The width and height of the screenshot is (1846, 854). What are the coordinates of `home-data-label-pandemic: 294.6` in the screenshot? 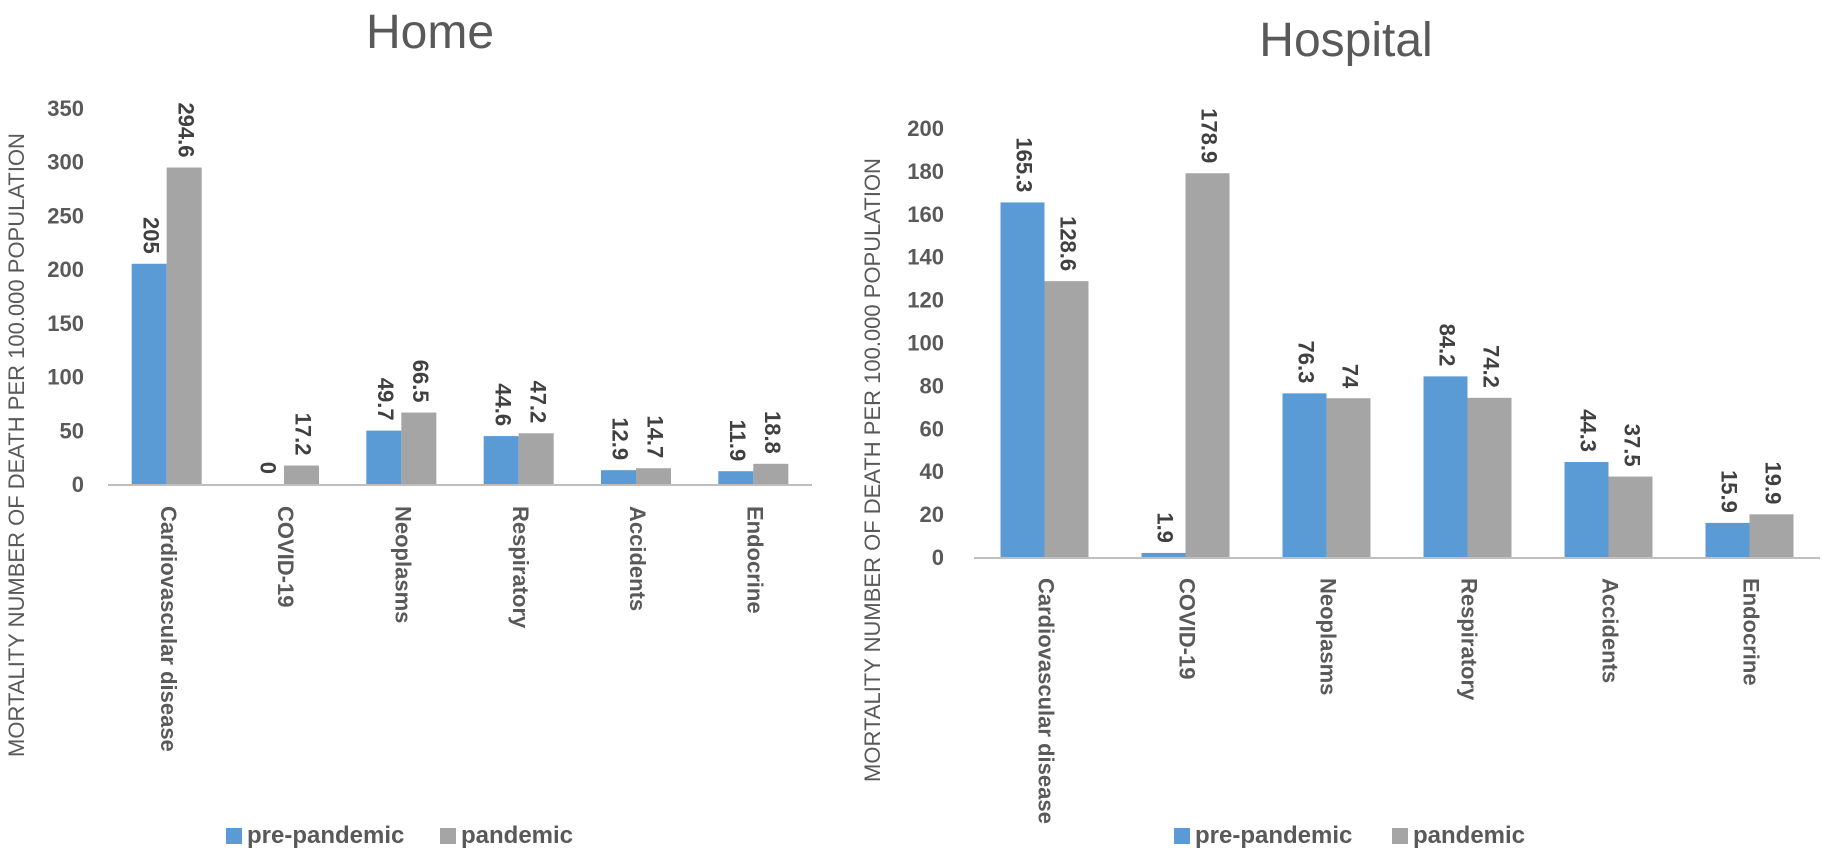 It's located at (185, 129).